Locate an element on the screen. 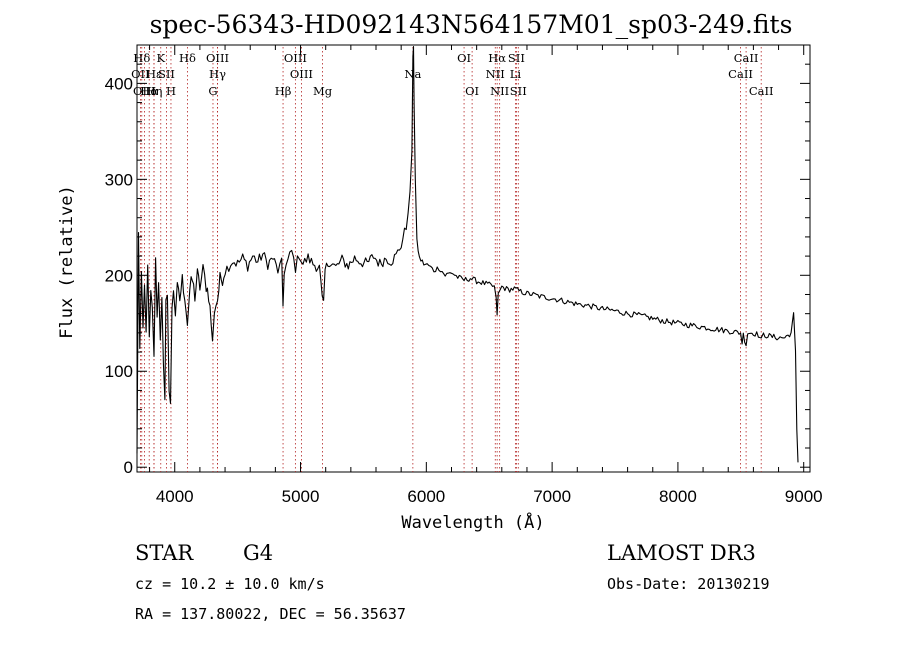 The image size is (900, 649). x-tick-label-1: 5000 is located at coordinates (301, 496).